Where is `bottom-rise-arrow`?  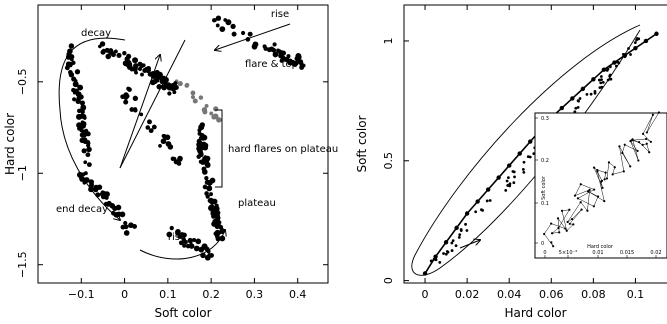
bottom-rise-arrow is located at coordinates (182, 245).